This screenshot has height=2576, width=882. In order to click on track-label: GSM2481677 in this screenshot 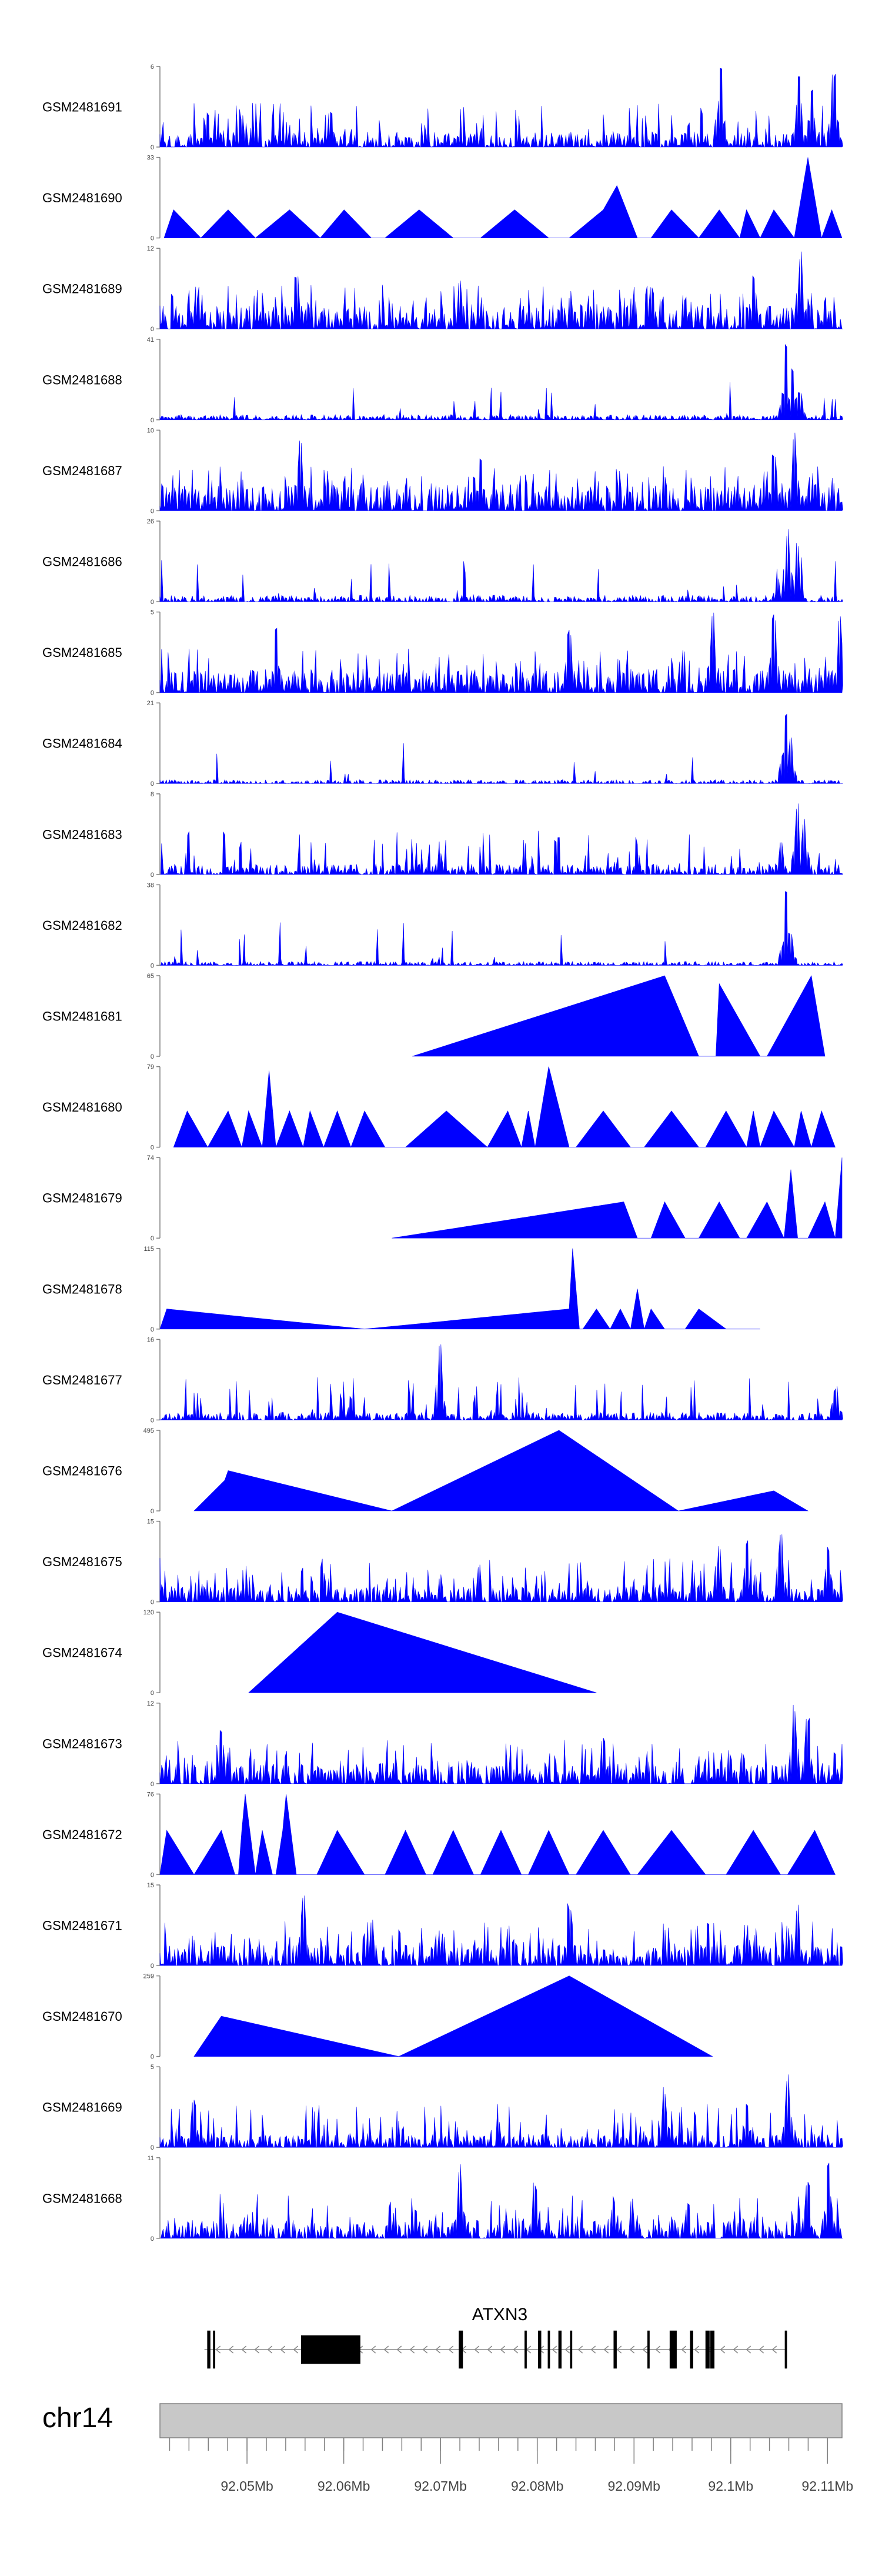, I will do `click(82, 1380)`.